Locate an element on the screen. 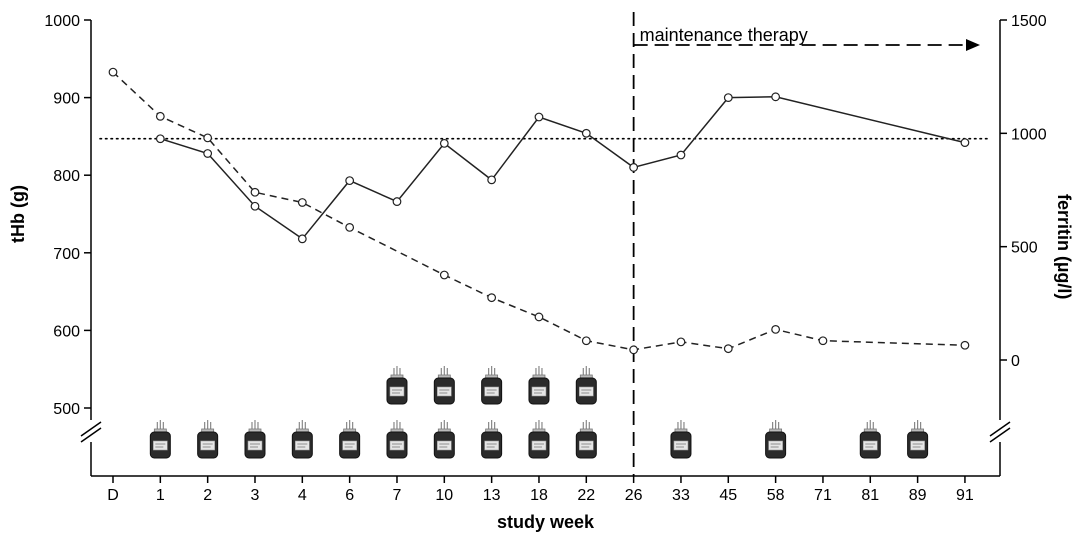  x-axis-tick-label: 33 is located at coordinates (681, 495).